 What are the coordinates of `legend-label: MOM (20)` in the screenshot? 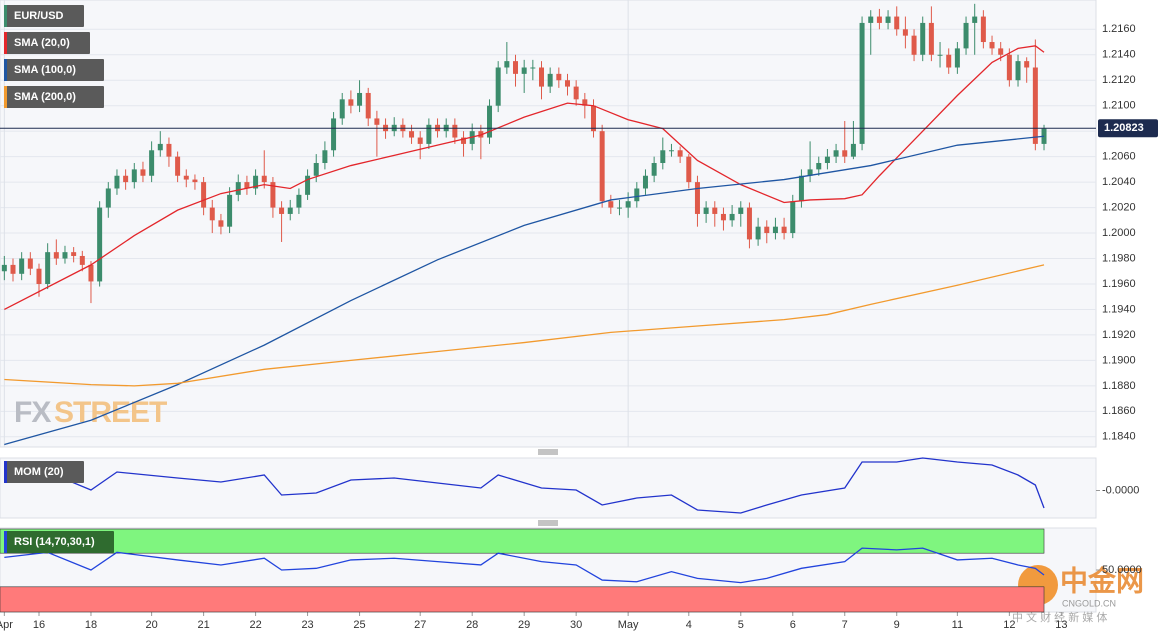 It's located at (39, 472).